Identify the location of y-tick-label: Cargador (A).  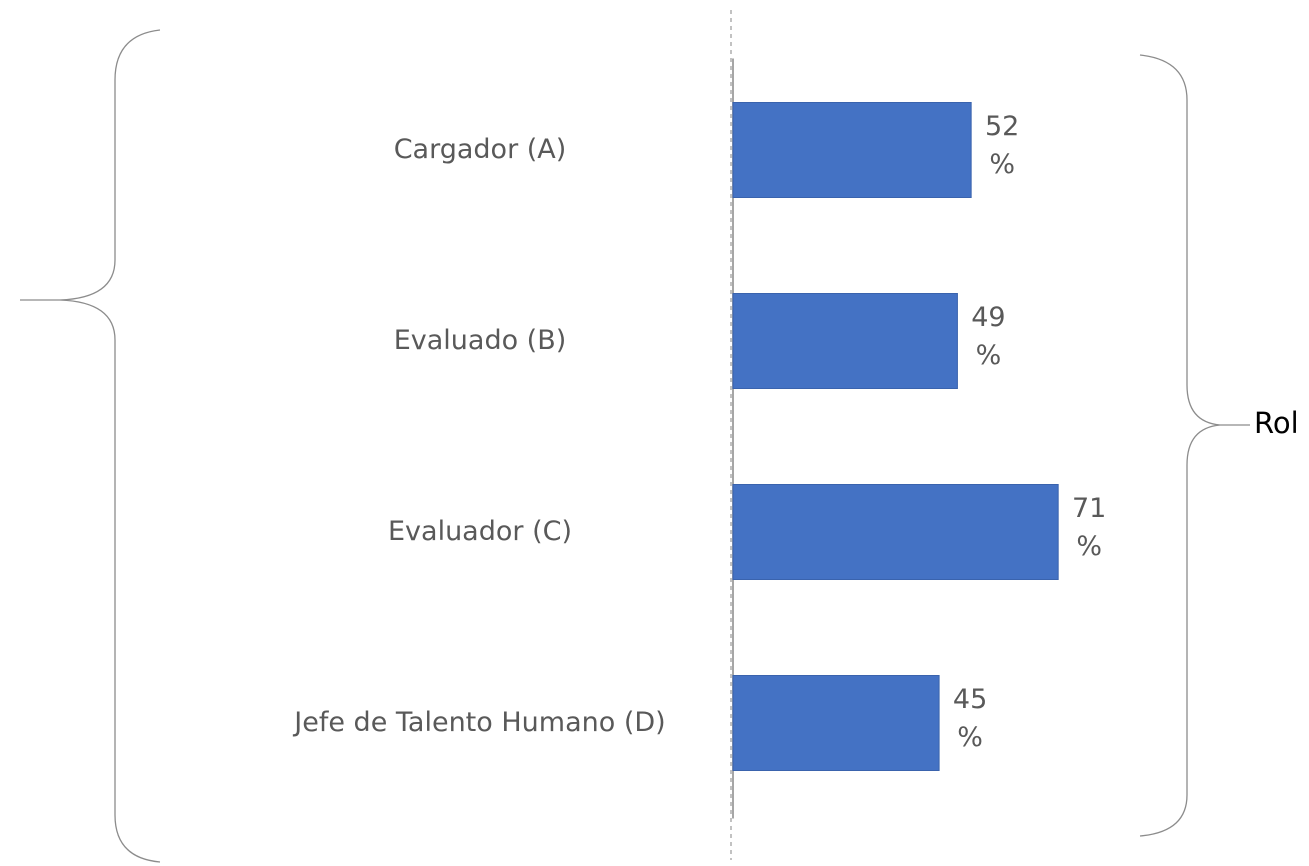
(480, 149).